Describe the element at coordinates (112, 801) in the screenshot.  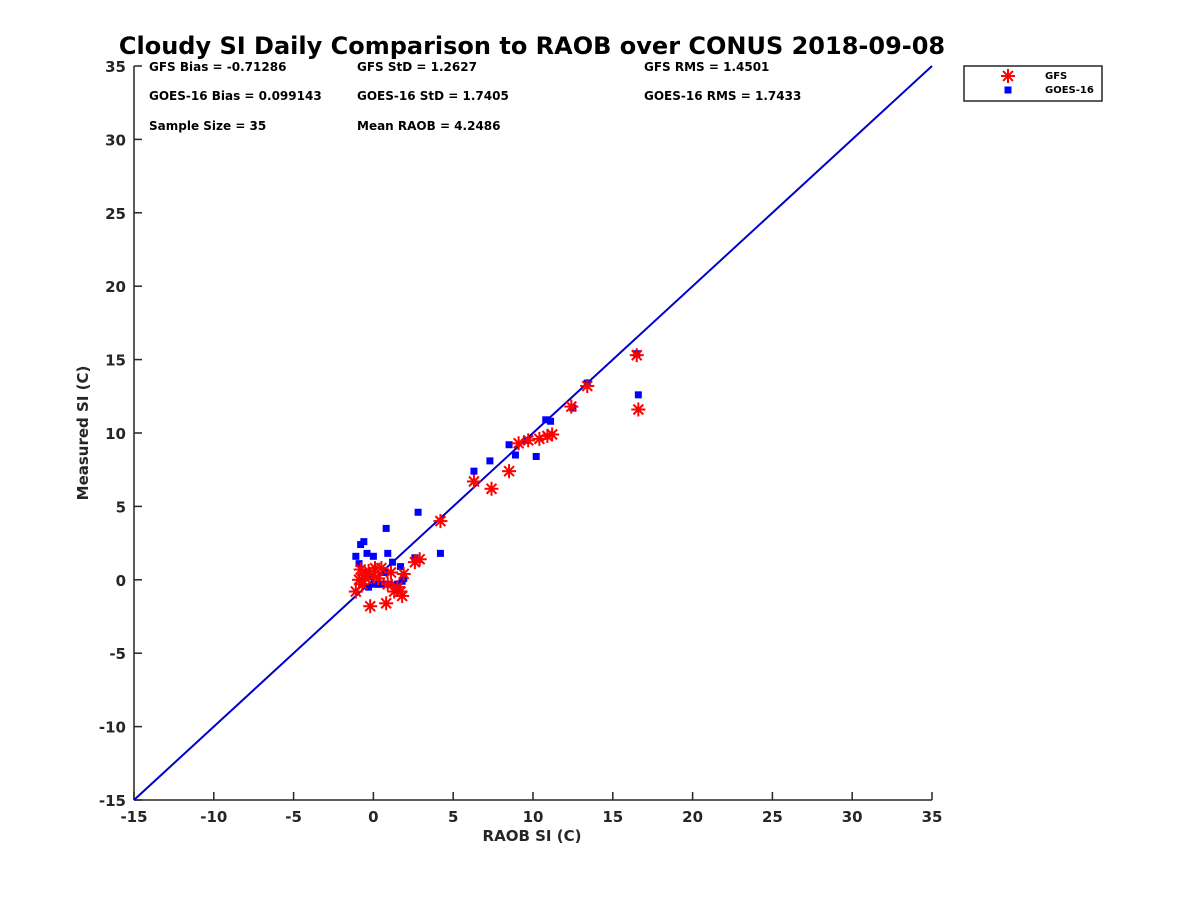
I see `y-tick-label: -15` at that location.